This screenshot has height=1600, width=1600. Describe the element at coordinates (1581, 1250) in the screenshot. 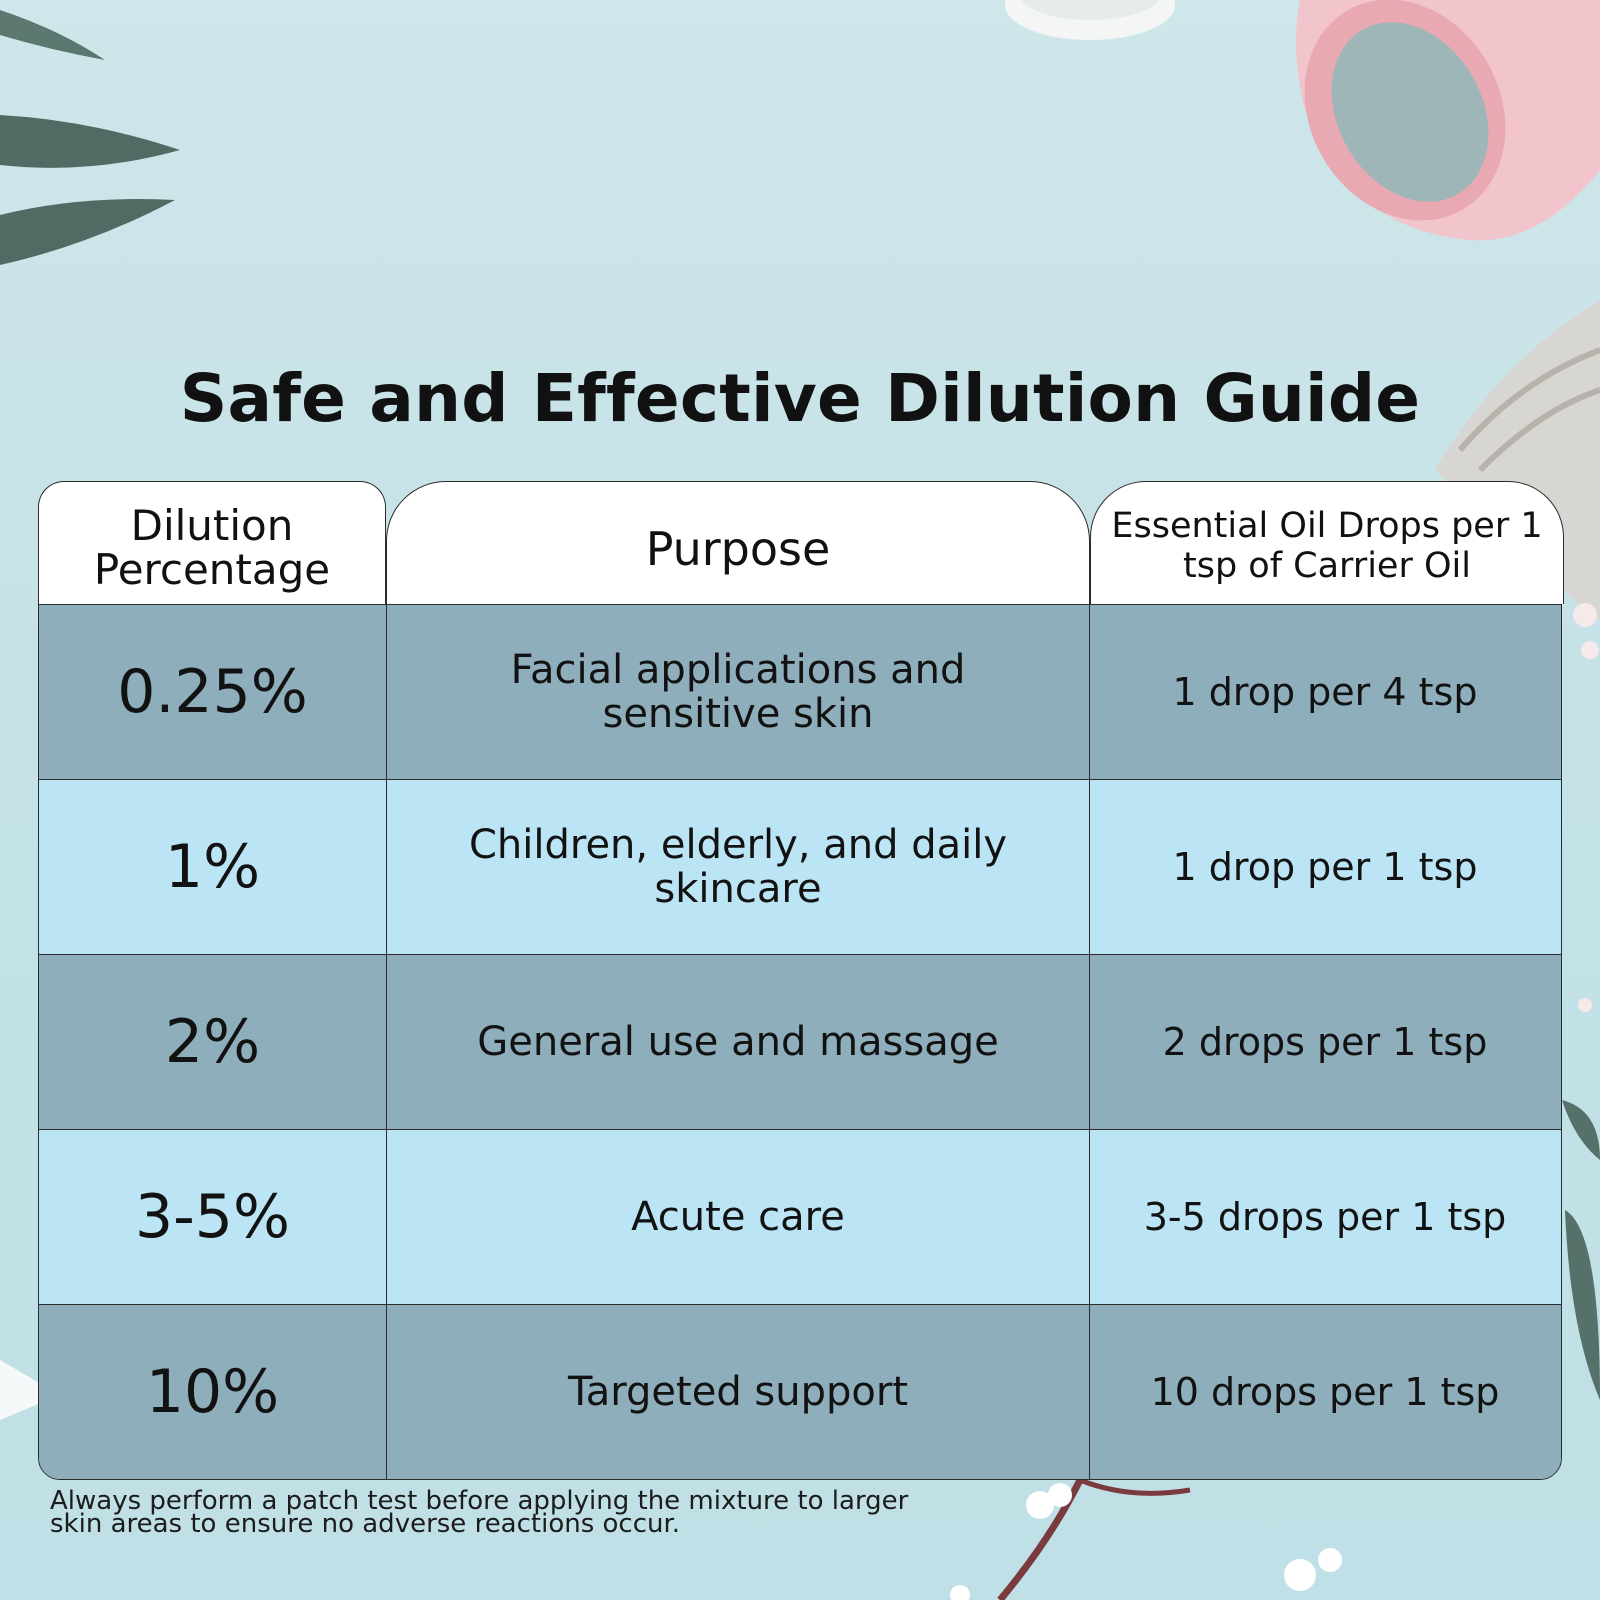

I see `leaf-decoration-right` at that location.